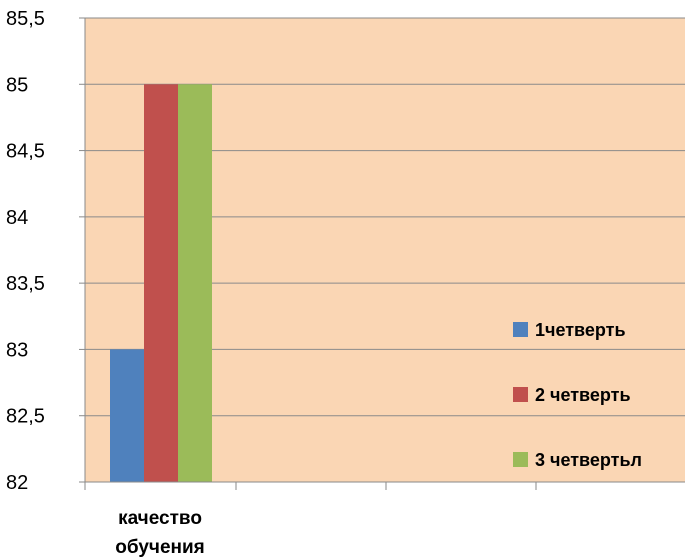  I want to click on y-tick-label: 84, so click(17, 218).